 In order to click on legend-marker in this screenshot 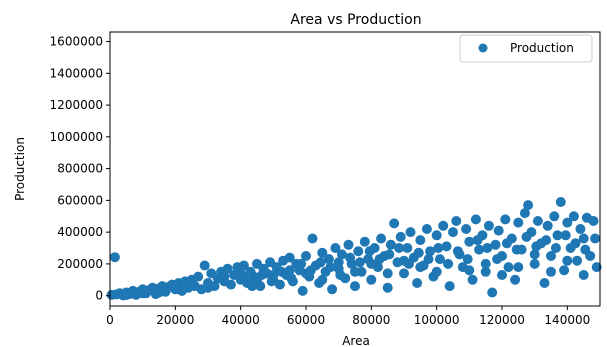, I will do `click(483, 48)`.